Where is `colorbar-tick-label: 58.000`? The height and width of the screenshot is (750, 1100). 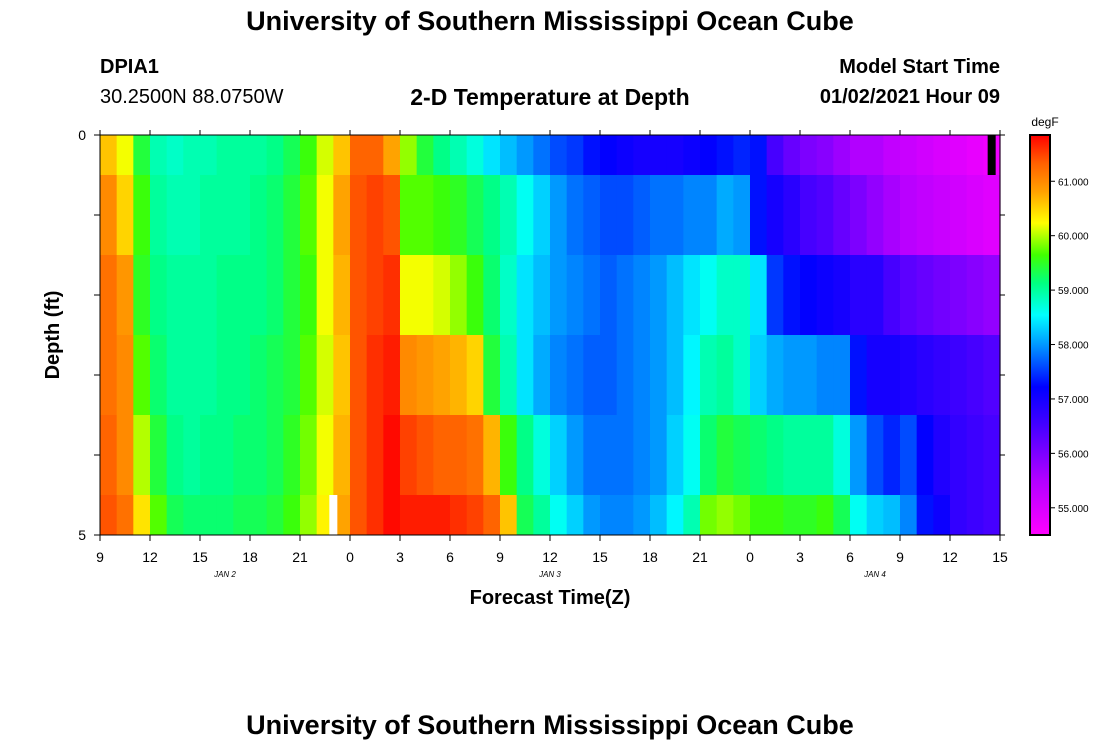 colorbar-tick-label: 58.000 is located at coordinates (1073, 346).